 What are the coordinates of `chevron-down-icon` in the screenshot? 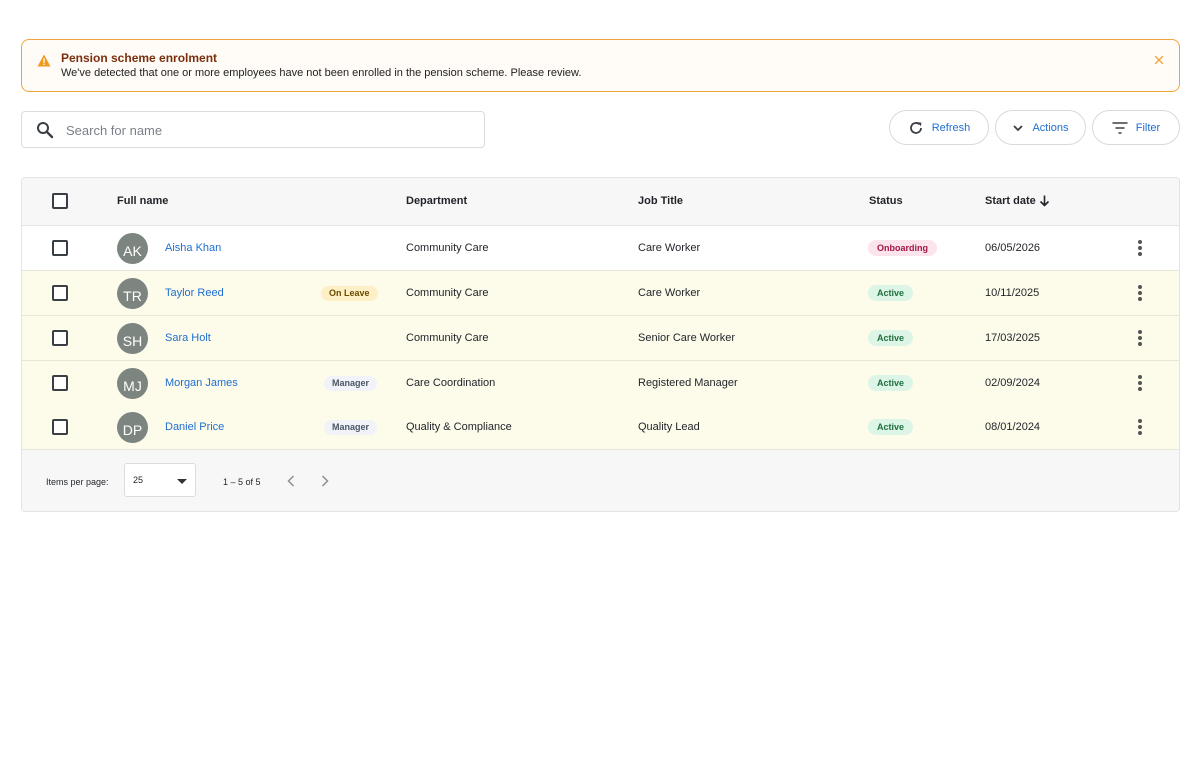 It's located at (1018, 127).